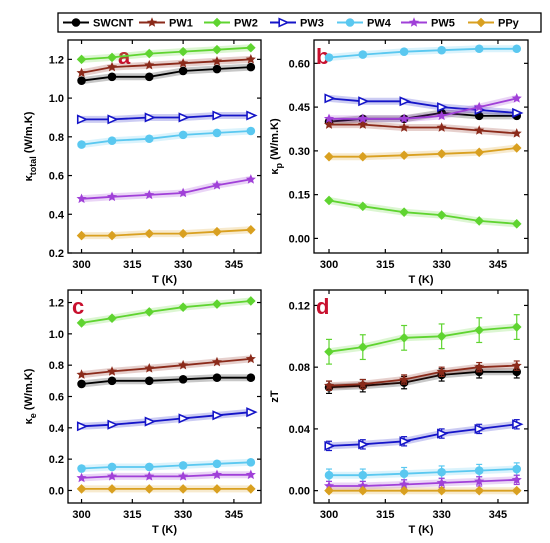 The width and height of the screenshot is (550, 543). I want to click on panel-a-xtick-label: 315, so click(132, 265).